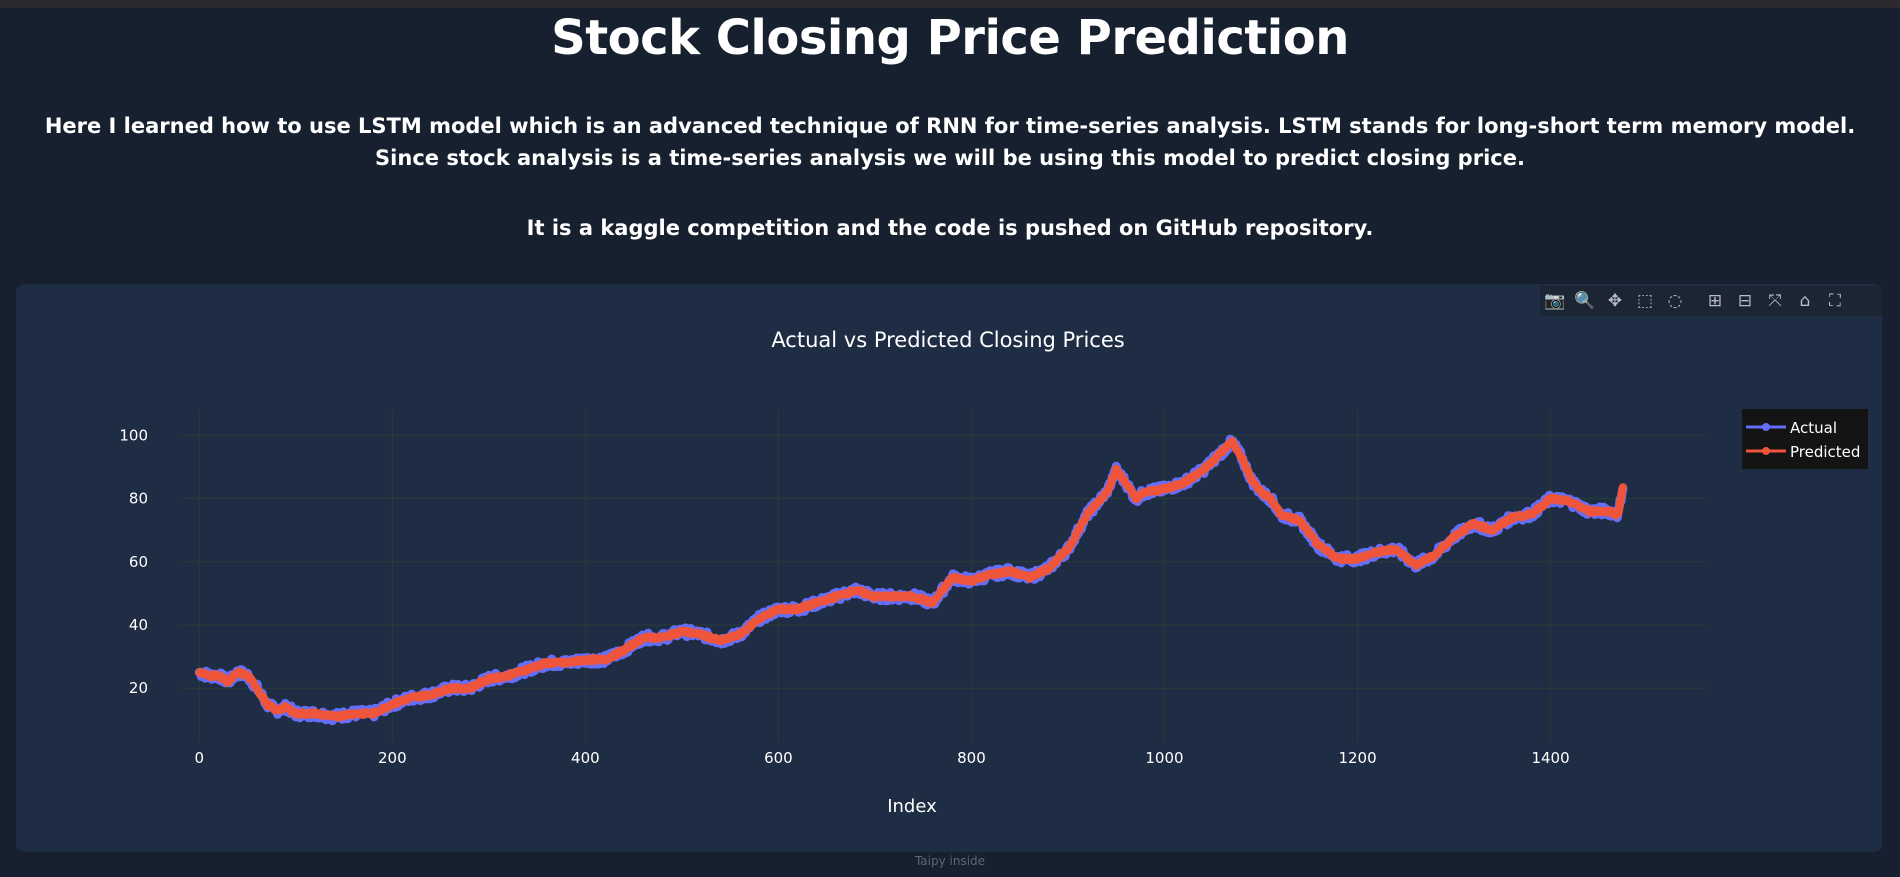 This screenshot has width=1900, height=877. What do you see at coordinates (138, 499) in the screenshot?
I see `y-tick-label: 80` at bounding box center [138, 499].